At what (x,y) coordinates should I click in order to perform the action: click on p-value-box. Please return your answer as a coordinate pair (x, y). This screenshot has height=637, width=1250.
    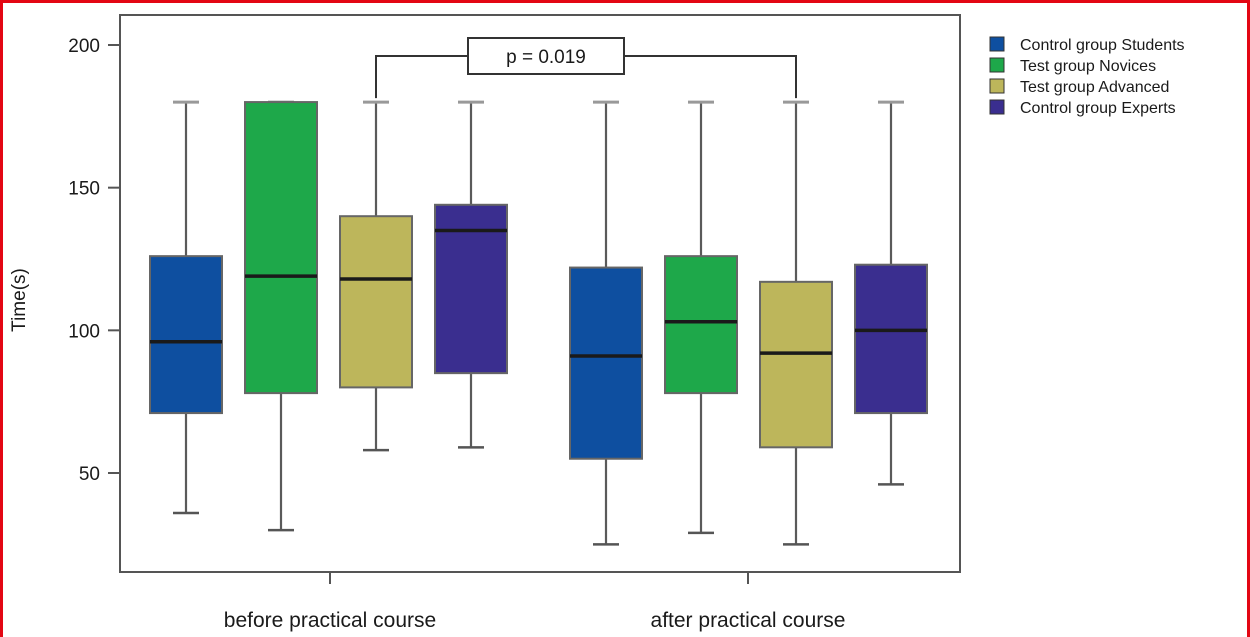
    Looking at the image, I should click on (546, 56).